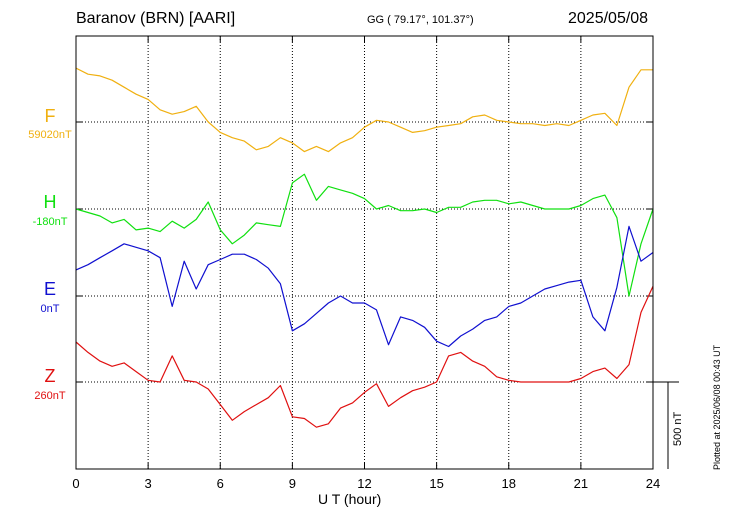 The height and width of the screenshot is (520, 730). I want to click on plot-footnote: Plotted at 2025/06/08 00:43 UT, so click(717, 407).